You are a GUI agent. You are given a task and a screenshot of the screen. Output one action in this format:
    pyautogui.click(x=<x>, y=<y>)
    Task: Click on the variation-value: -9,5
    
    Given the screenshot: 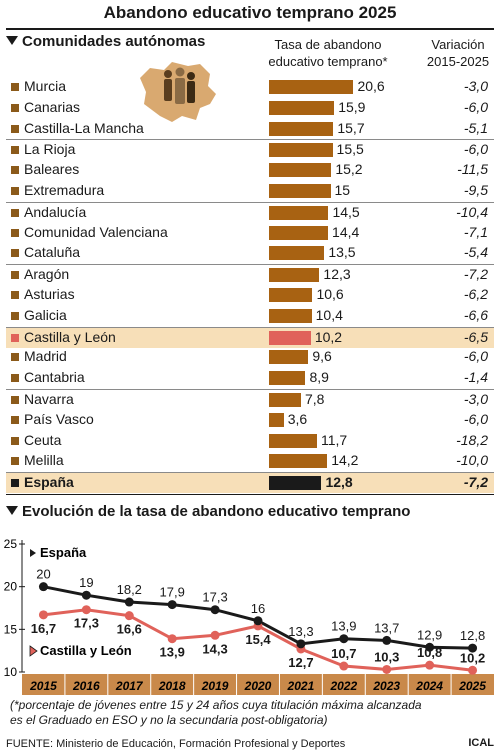 What is the action you would take?
    pyautogui.click(x=475, y=190)
    